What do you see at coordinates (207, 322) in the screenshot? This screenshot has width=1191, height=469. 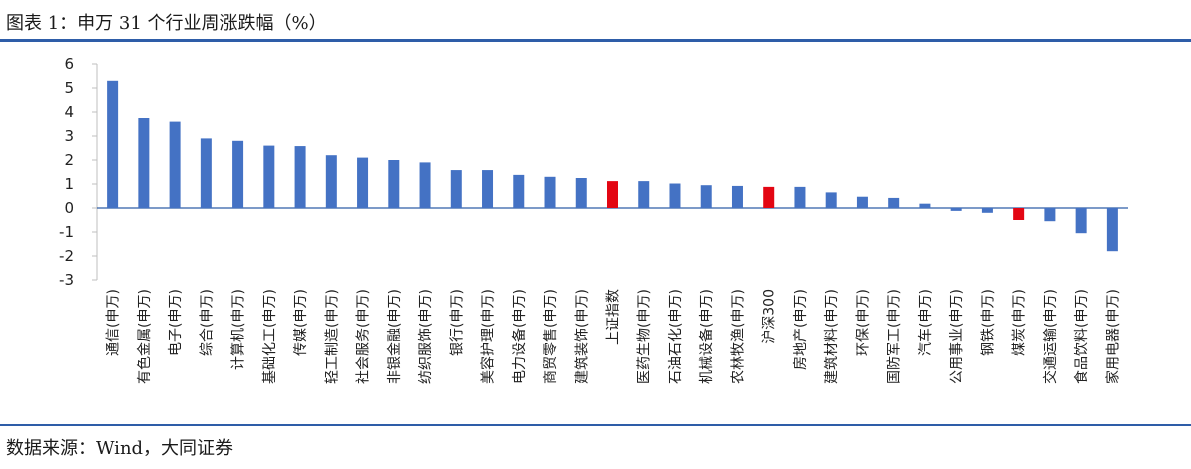 I see `x-tick-label: 综合(申万)` at bounding box center [207, 322].